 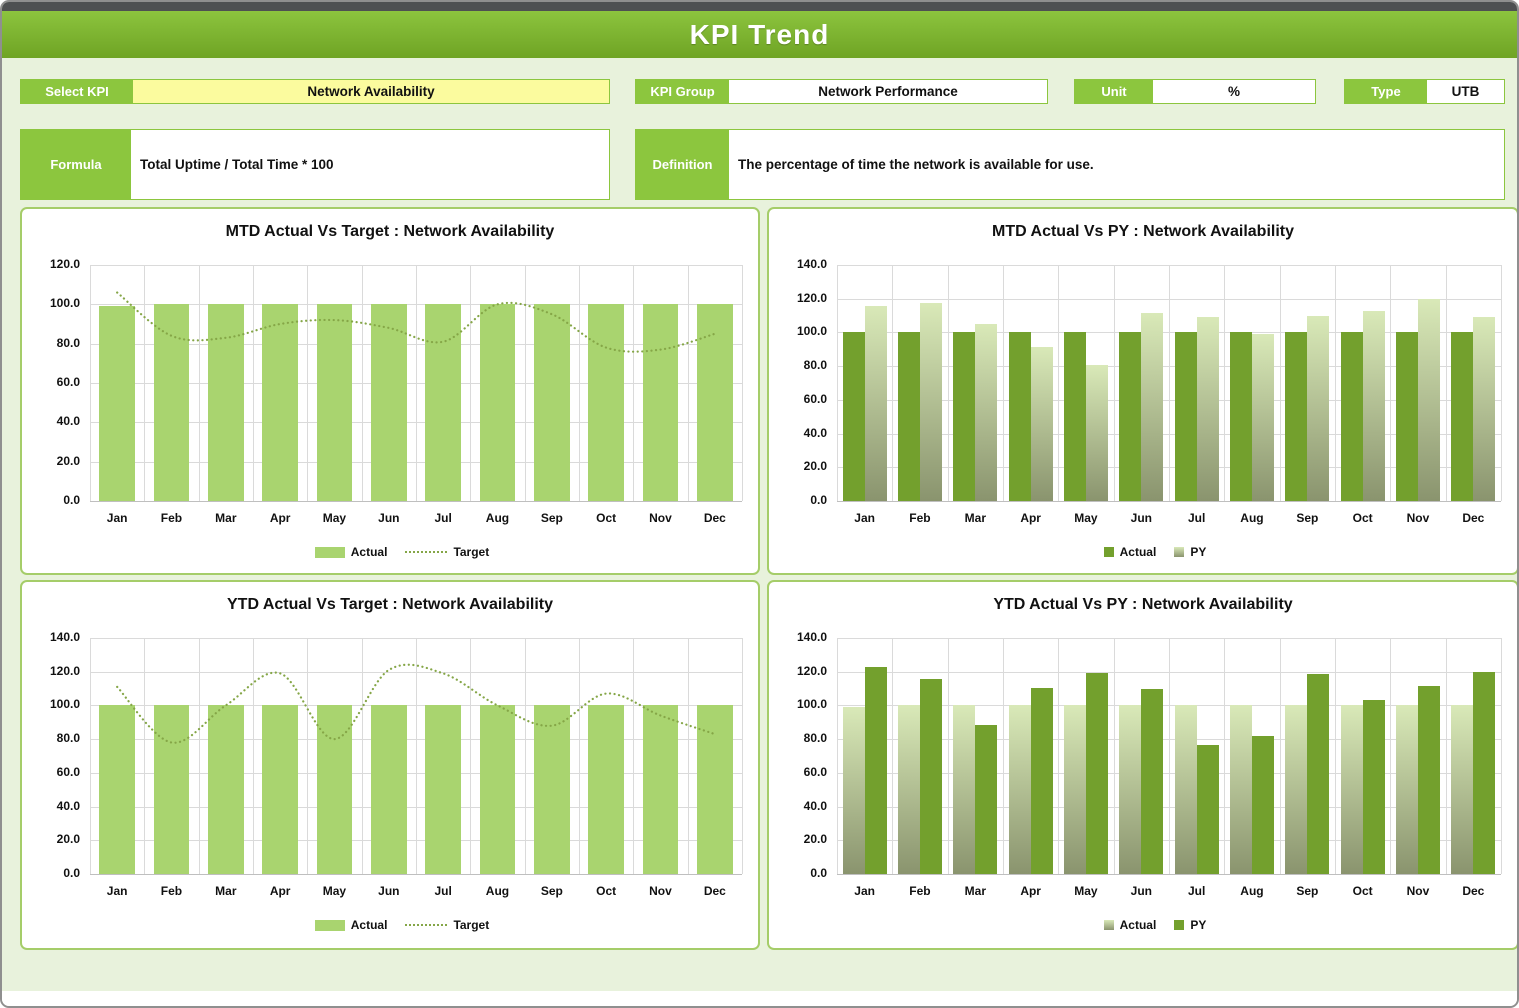 I want to click on x-axis-label: Jan, so click(x=864, y=891).